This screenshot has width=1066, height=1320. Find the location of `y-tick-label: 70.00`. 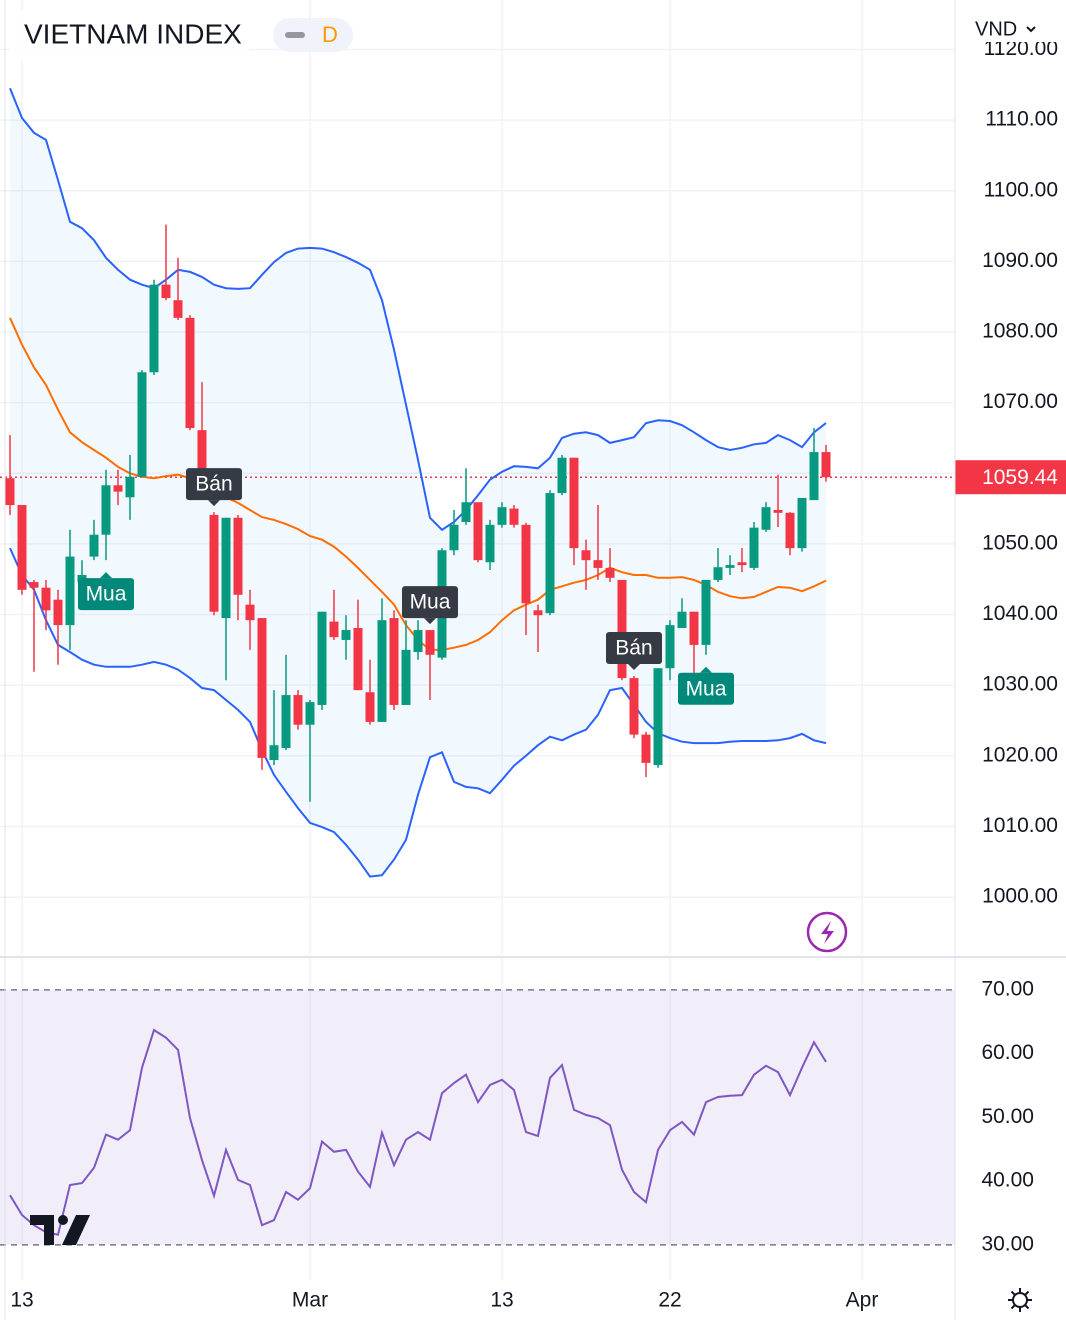

y-tick-label: 70.00 is located at coordinates (1007, 988).